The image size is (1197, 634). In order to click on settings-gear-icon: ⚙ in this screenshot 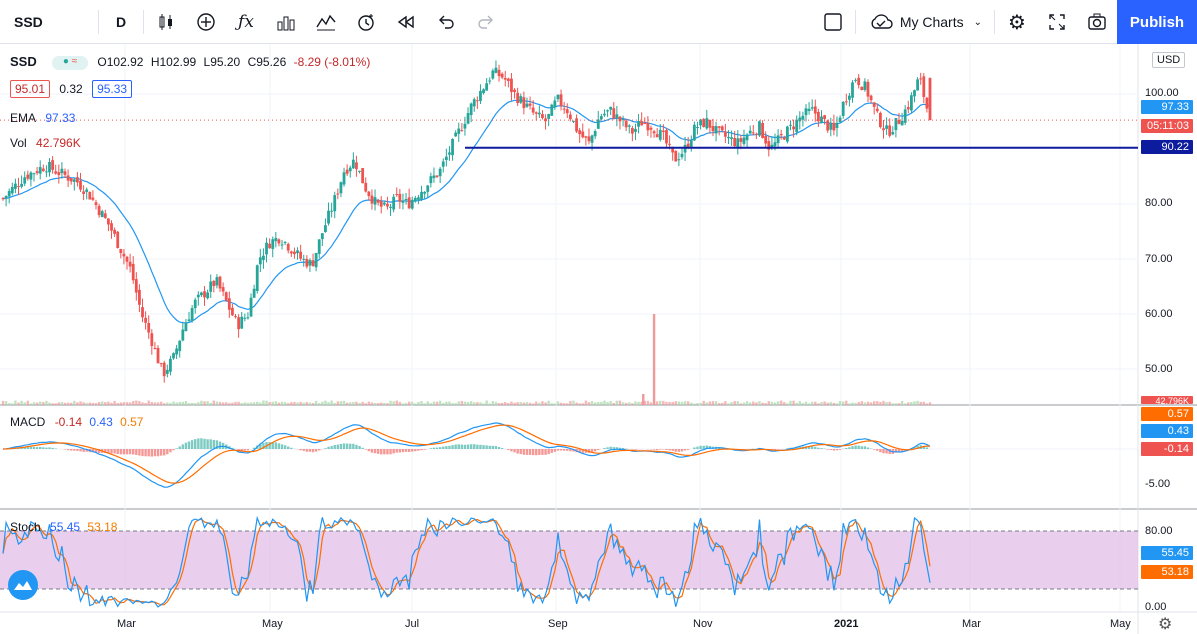, I will do `click(1017, 22)`.